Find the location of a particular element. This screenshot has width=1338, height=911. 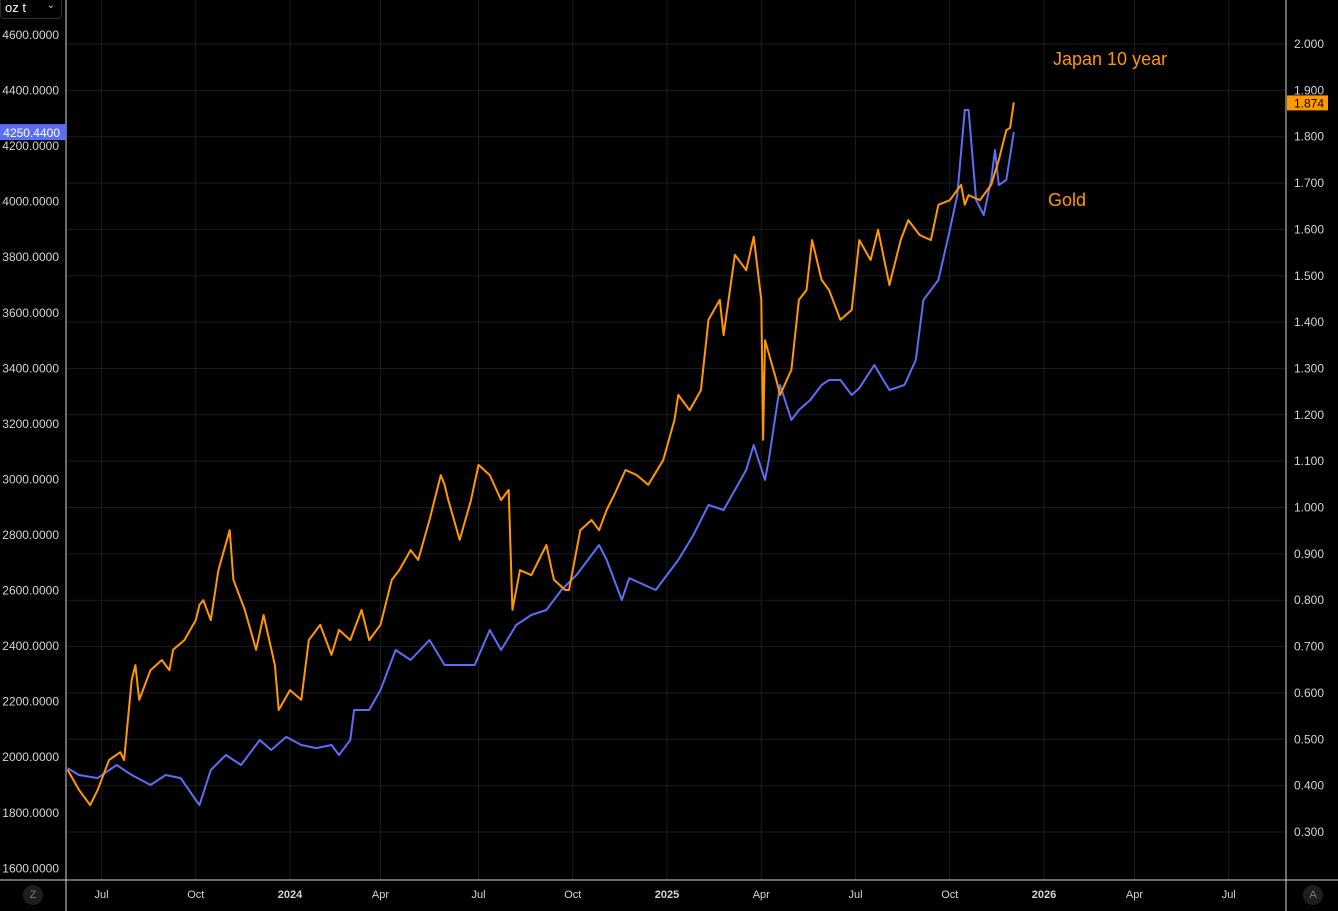

left-tick-label: 2800.0000 is located at coordinates (30, 535).